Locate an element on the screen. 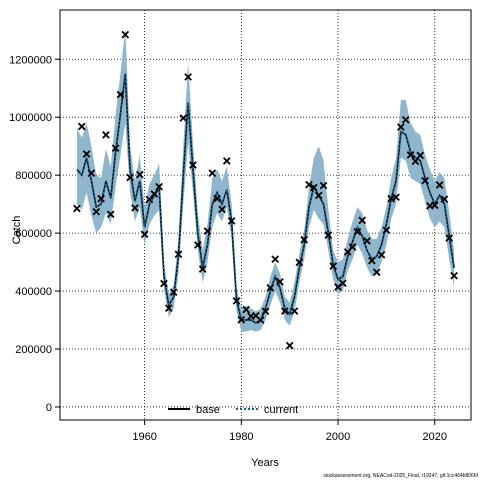  y-tick-label: 200000 is located at coordinates (33, 350).